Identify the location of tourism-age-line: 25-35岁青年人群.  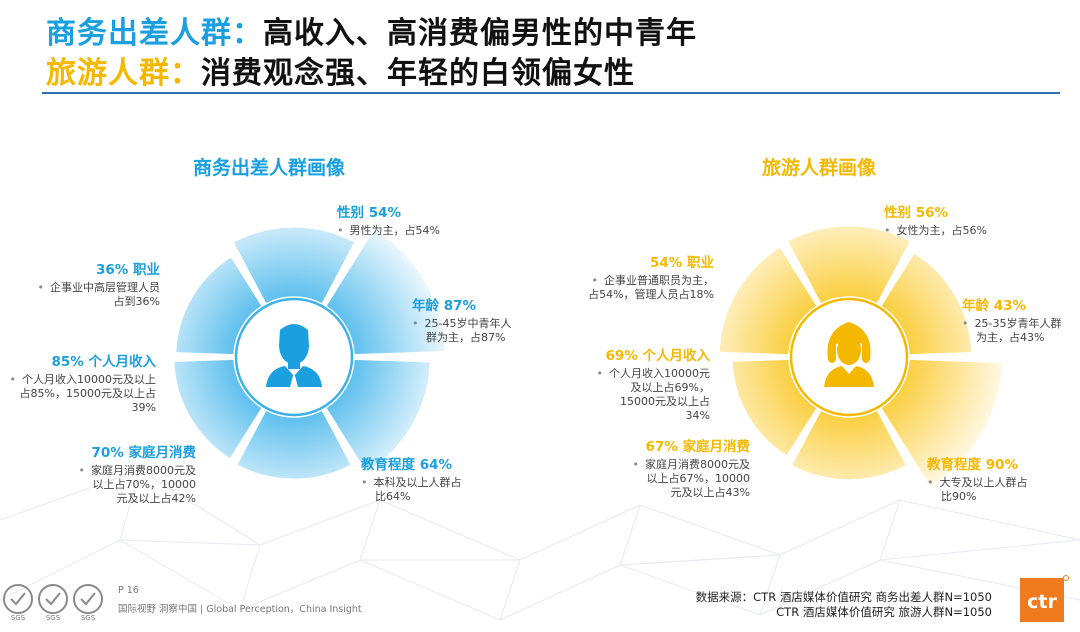
(1018, 323).